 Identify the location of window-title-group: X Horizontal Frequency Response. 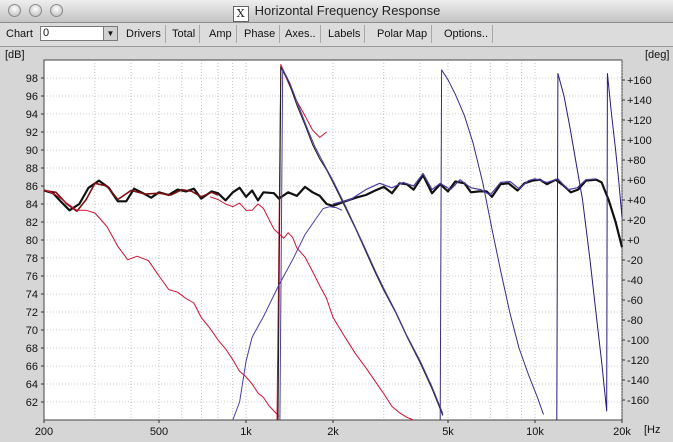
(336, 12).